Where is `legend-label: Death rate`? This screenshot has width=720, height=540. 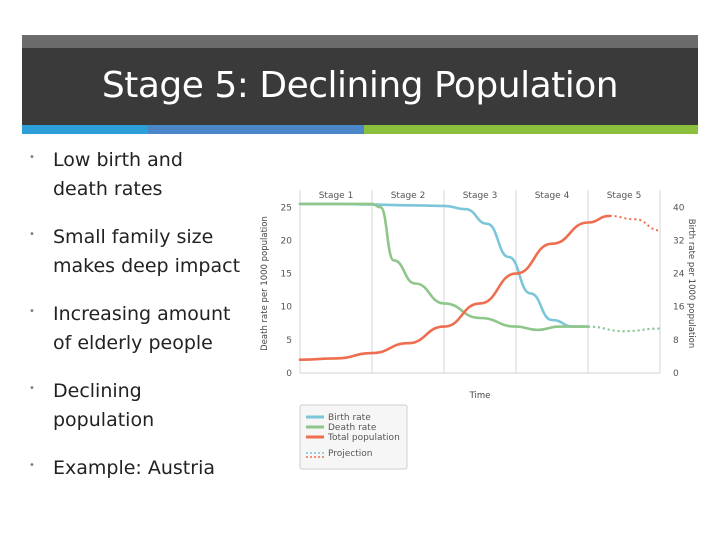 legend-label: Death rate is located at coordinates (352, 428).